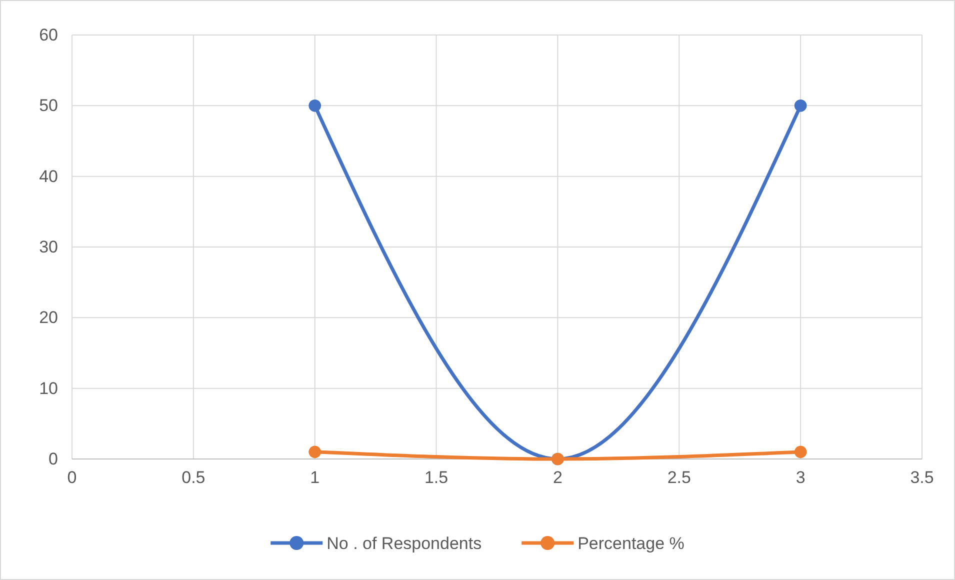 This screenshot has width=955, height=580. I want to click on y-tick-label: 10, so click(48, 388).